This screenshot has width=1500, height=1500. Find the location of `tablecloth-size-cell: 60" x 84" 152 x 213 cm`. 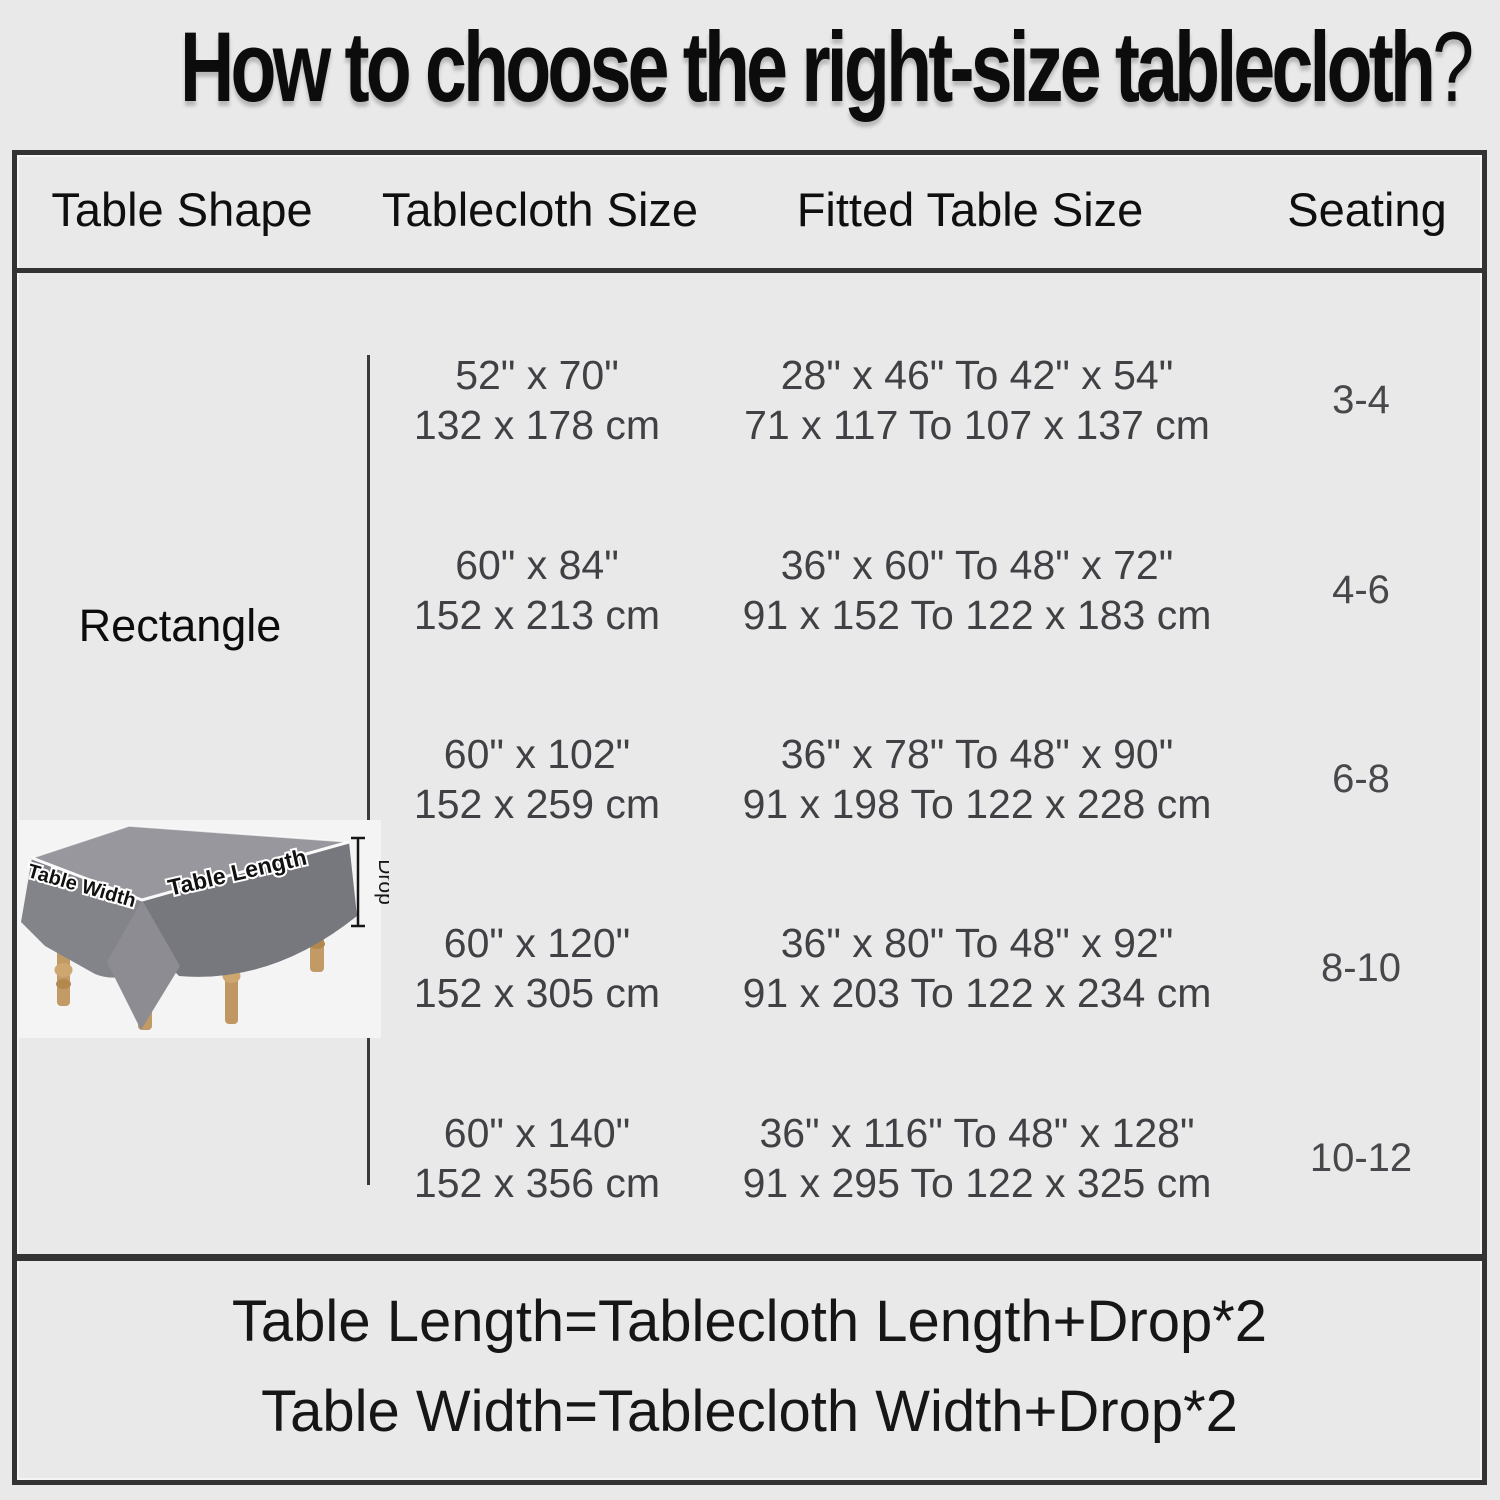

tablecloth-size-cell: 60" x 84" 152 x 213 cm is located at coordinates (537, 590).